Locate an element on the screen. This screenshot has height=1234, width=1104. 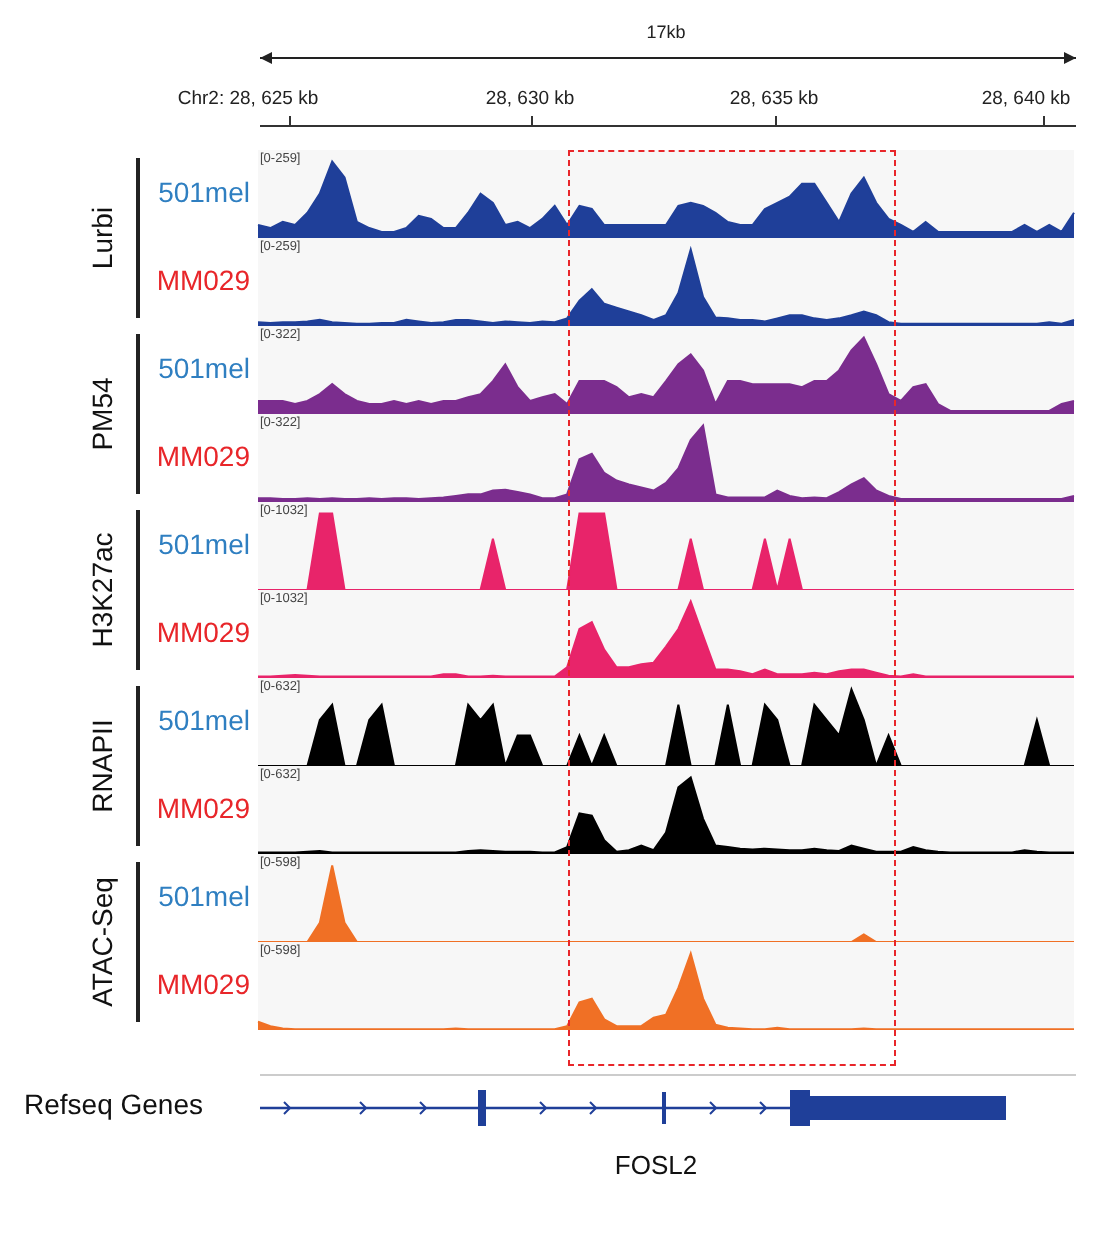
text: H3K27ac is located at coordinates (102, 590).